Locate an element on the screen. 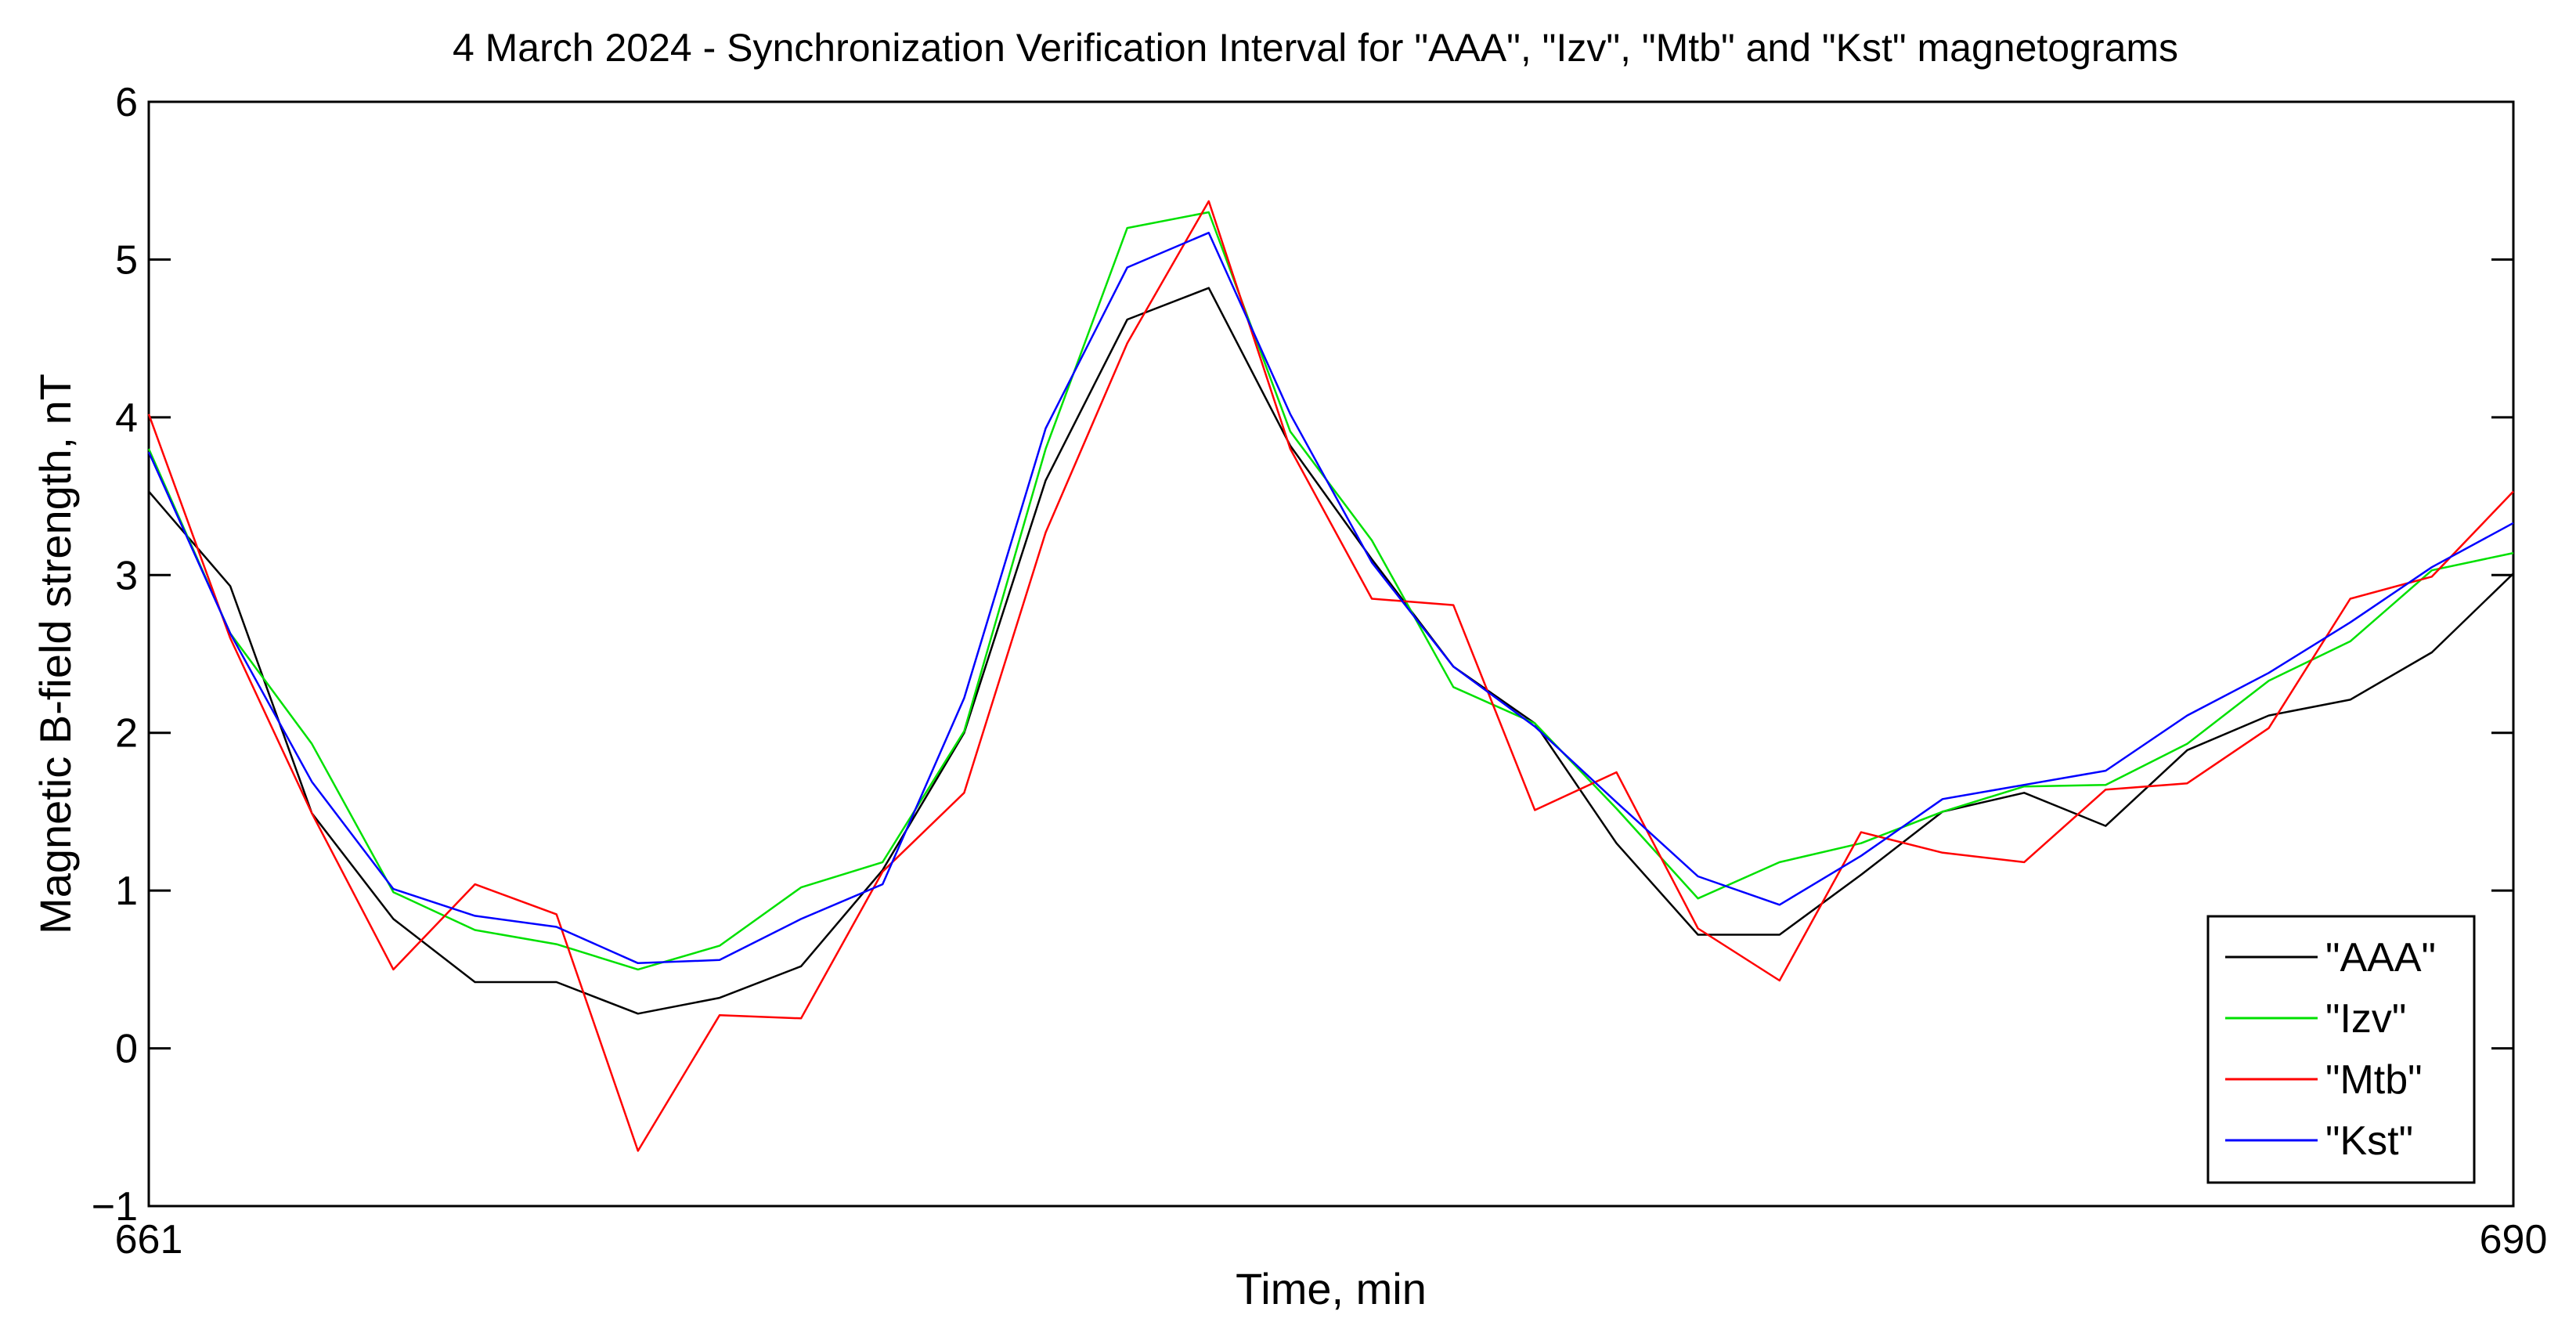  y-tick-label: 0 is located at coordinates (126, 1049).